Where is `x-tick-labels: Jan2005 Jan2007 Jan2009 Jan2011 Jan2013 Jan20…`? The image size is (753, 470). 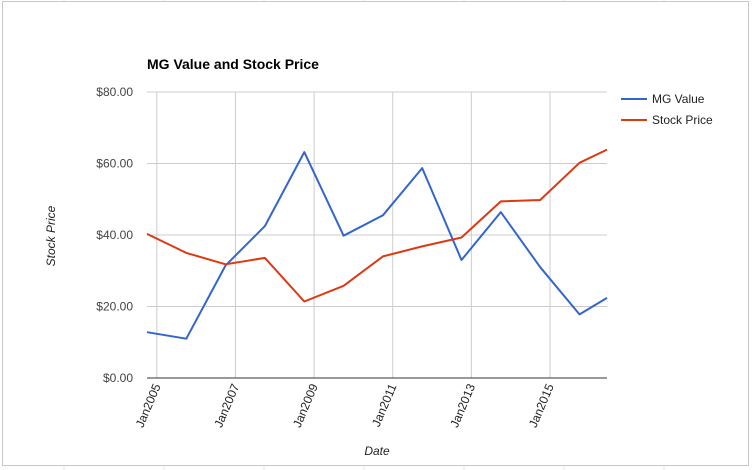
x-tick-labels: Jan2005 Jan2007 Jan2009 Jan2011 Jan2013 Jan20… is located at coordinates (345, 405).